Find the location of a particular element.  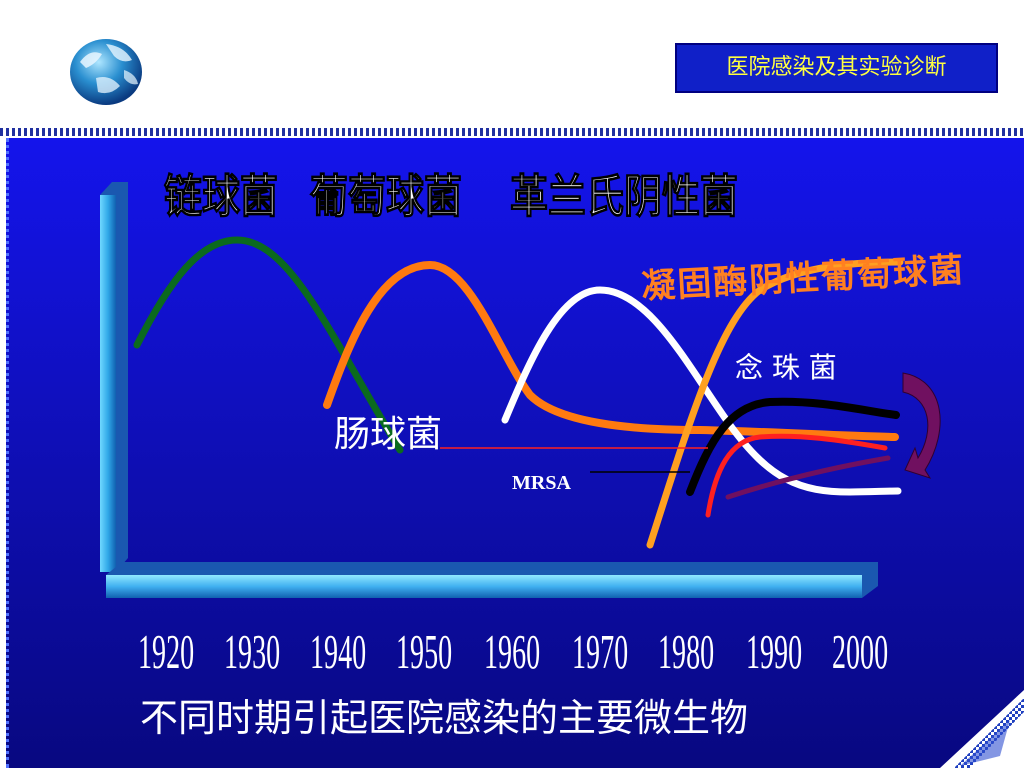

course-title-badge: 医院感染及其实验诊断 is located at coordinates (836, 68).